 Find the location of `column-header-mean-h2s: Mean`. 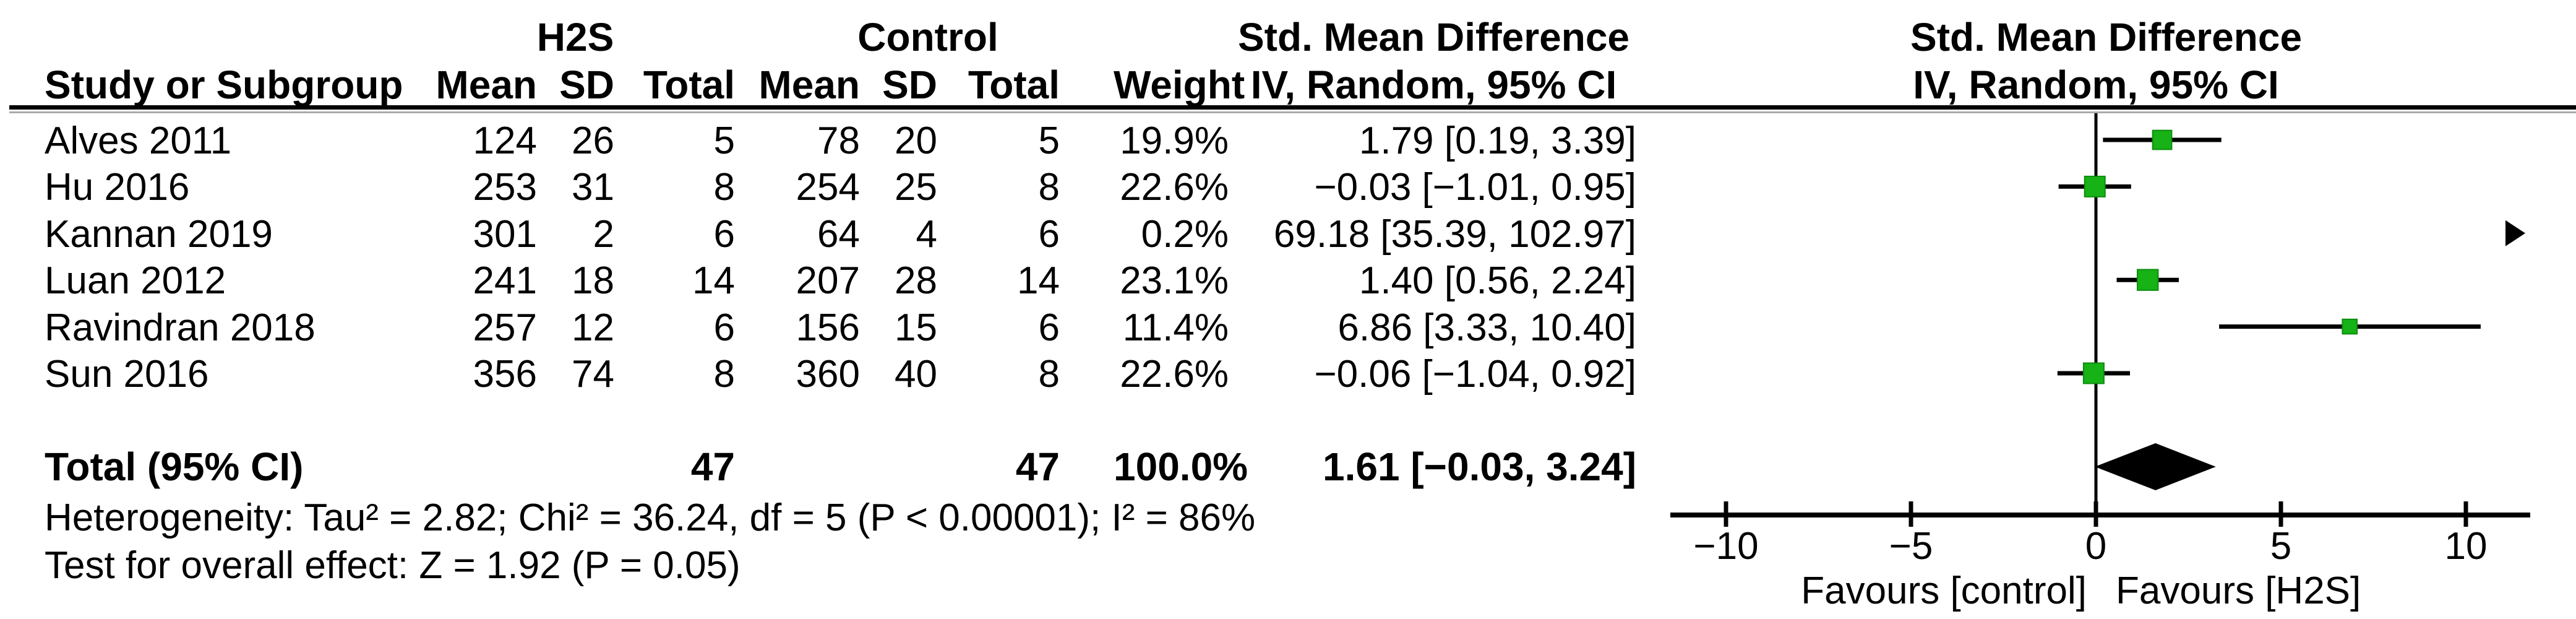

column-header-mean-h2s: Mean is located at coordinates (486, 85).